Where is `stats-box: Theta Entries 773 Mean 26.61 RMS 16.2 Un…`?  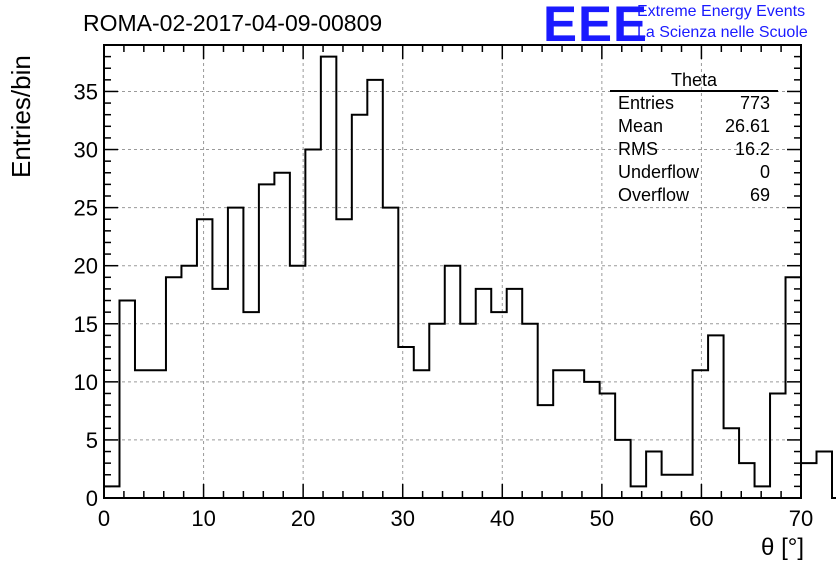
stats-box: Theta Entries 773 Mean 26.61 RMS 16.2 Un… is located at coordinates (694, 138).